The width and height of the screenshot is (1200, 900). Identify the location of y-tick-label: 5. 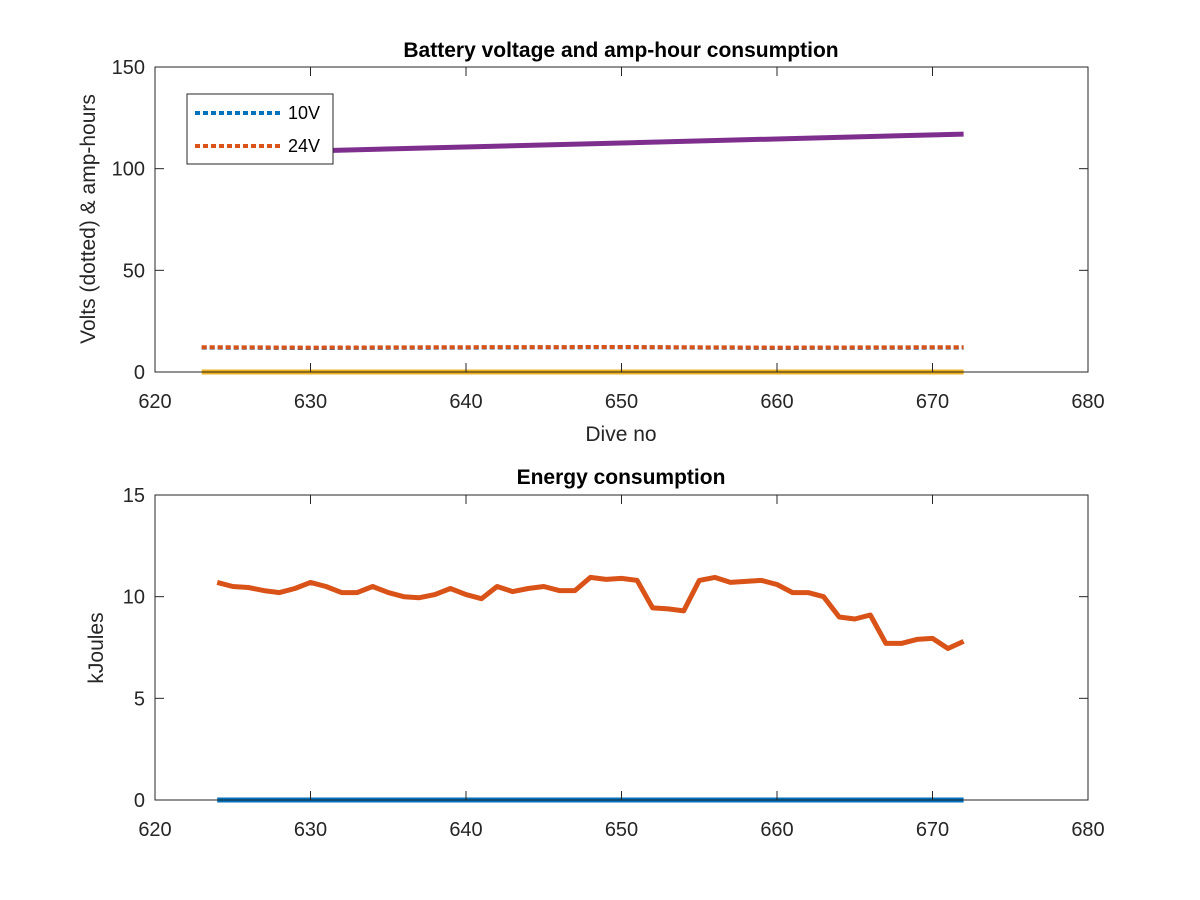
(139, 699).